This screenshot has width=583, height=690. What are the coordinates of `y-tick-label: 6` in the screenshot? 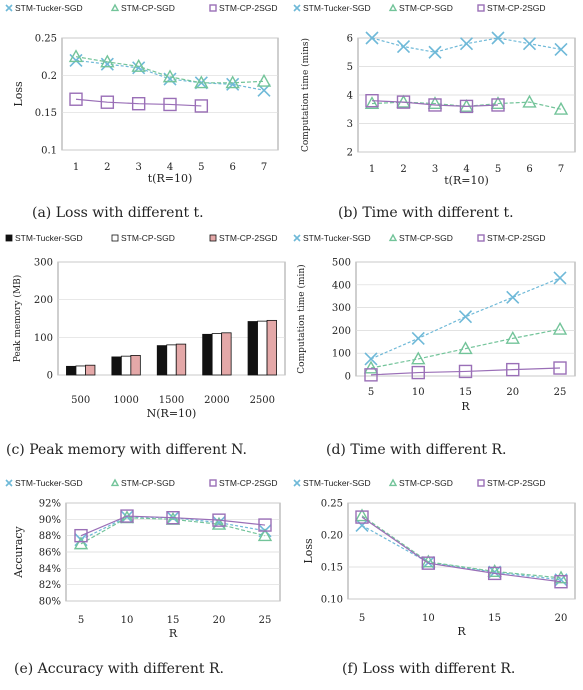 It's located at (350, 39).